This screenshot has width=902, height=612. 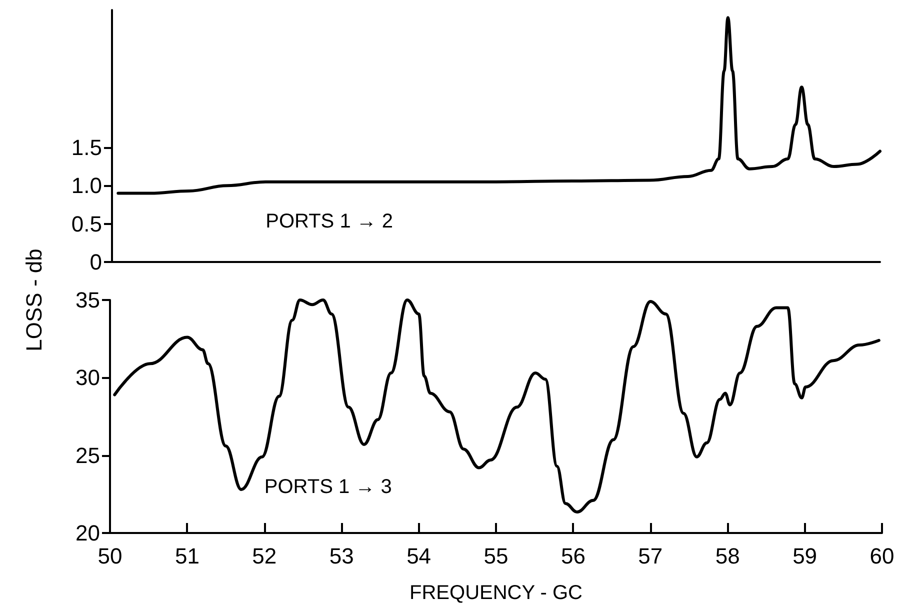 I want to click on x-tick-label: 60, so click(x=882, y=556).